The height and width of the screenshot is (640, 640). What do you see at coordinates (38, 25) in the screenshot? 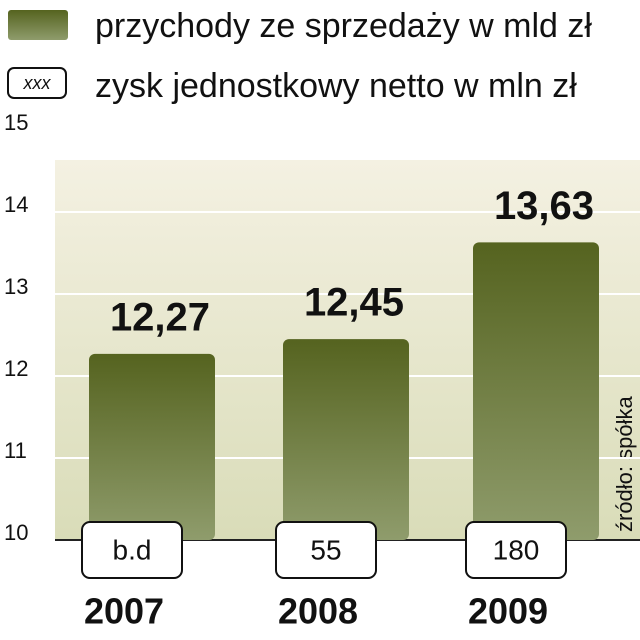
I see `legend-swatch` at bounding box center [38, 25].